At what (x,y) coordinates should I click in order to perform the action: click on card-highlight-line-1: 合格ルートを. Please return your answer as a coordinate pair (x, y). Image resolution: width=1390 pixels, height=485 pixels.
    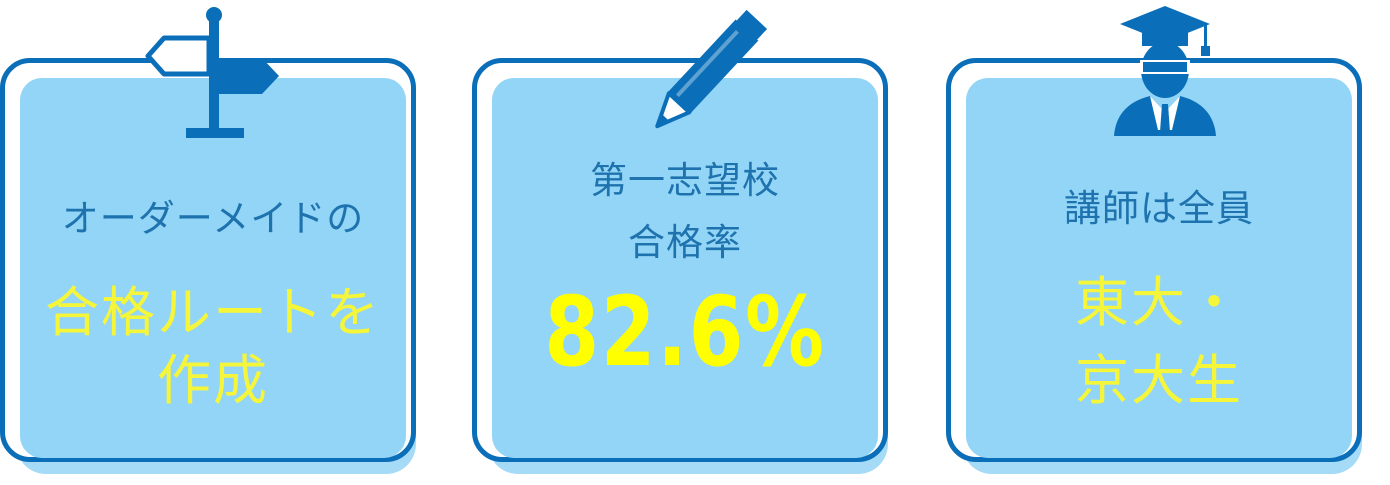
    Looking at the image, I should click on (213, 312).